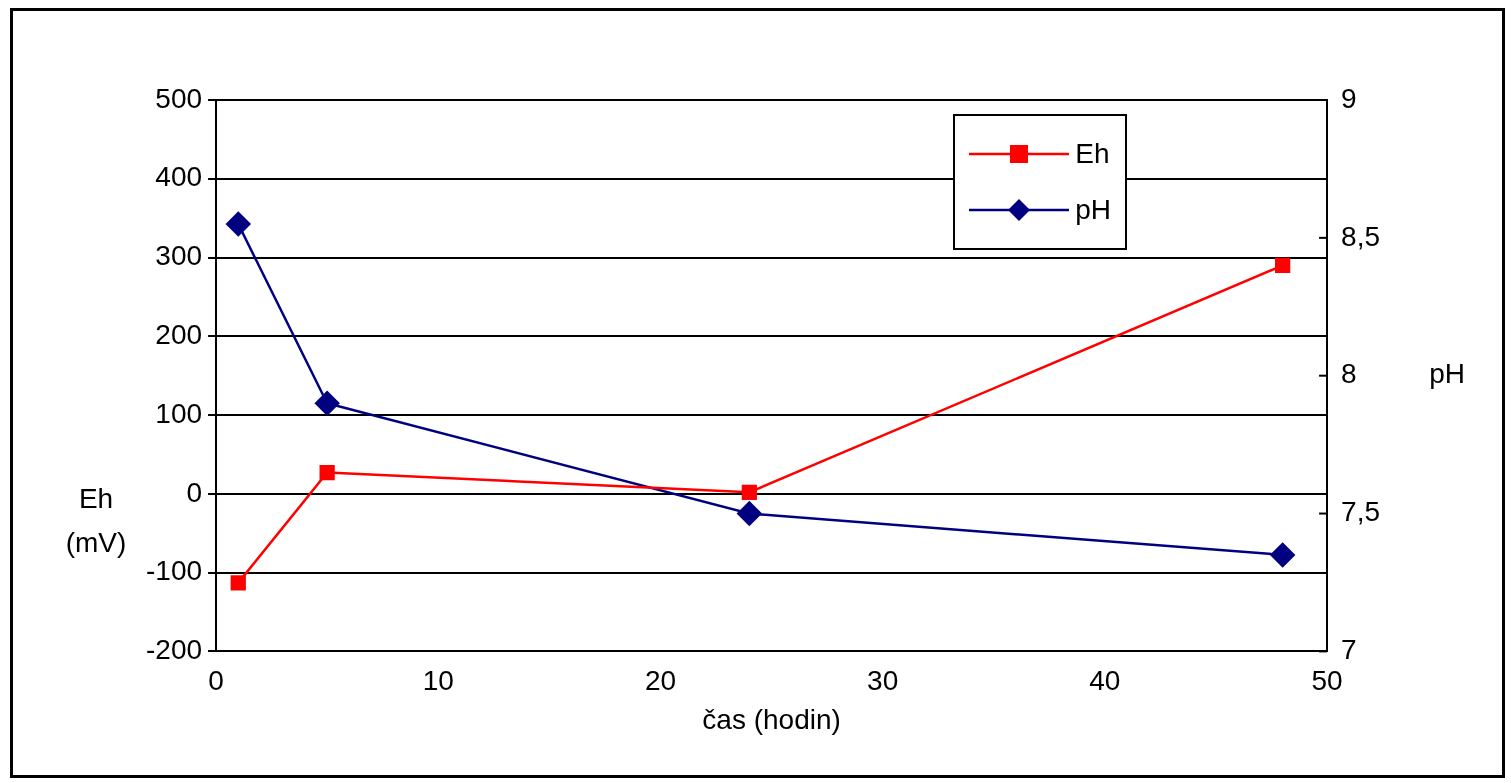 The image size is (1511, 783). I want to click on y-tick-label: 200, so click(179, 335).